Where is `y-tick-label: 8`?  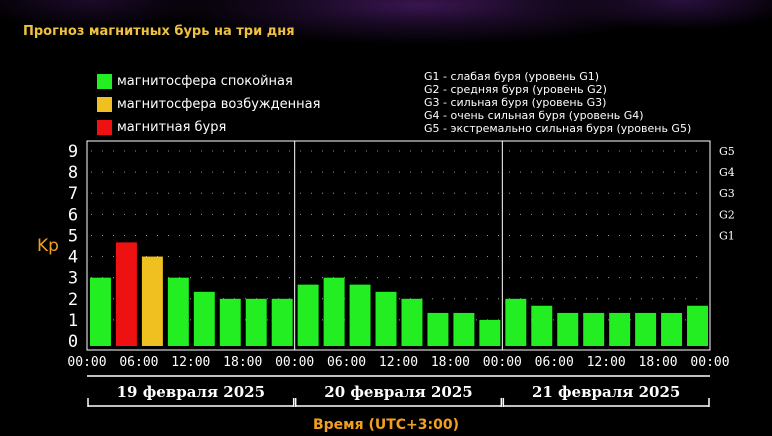
y-tick-label: 8 is located at coordinates (73, 173).